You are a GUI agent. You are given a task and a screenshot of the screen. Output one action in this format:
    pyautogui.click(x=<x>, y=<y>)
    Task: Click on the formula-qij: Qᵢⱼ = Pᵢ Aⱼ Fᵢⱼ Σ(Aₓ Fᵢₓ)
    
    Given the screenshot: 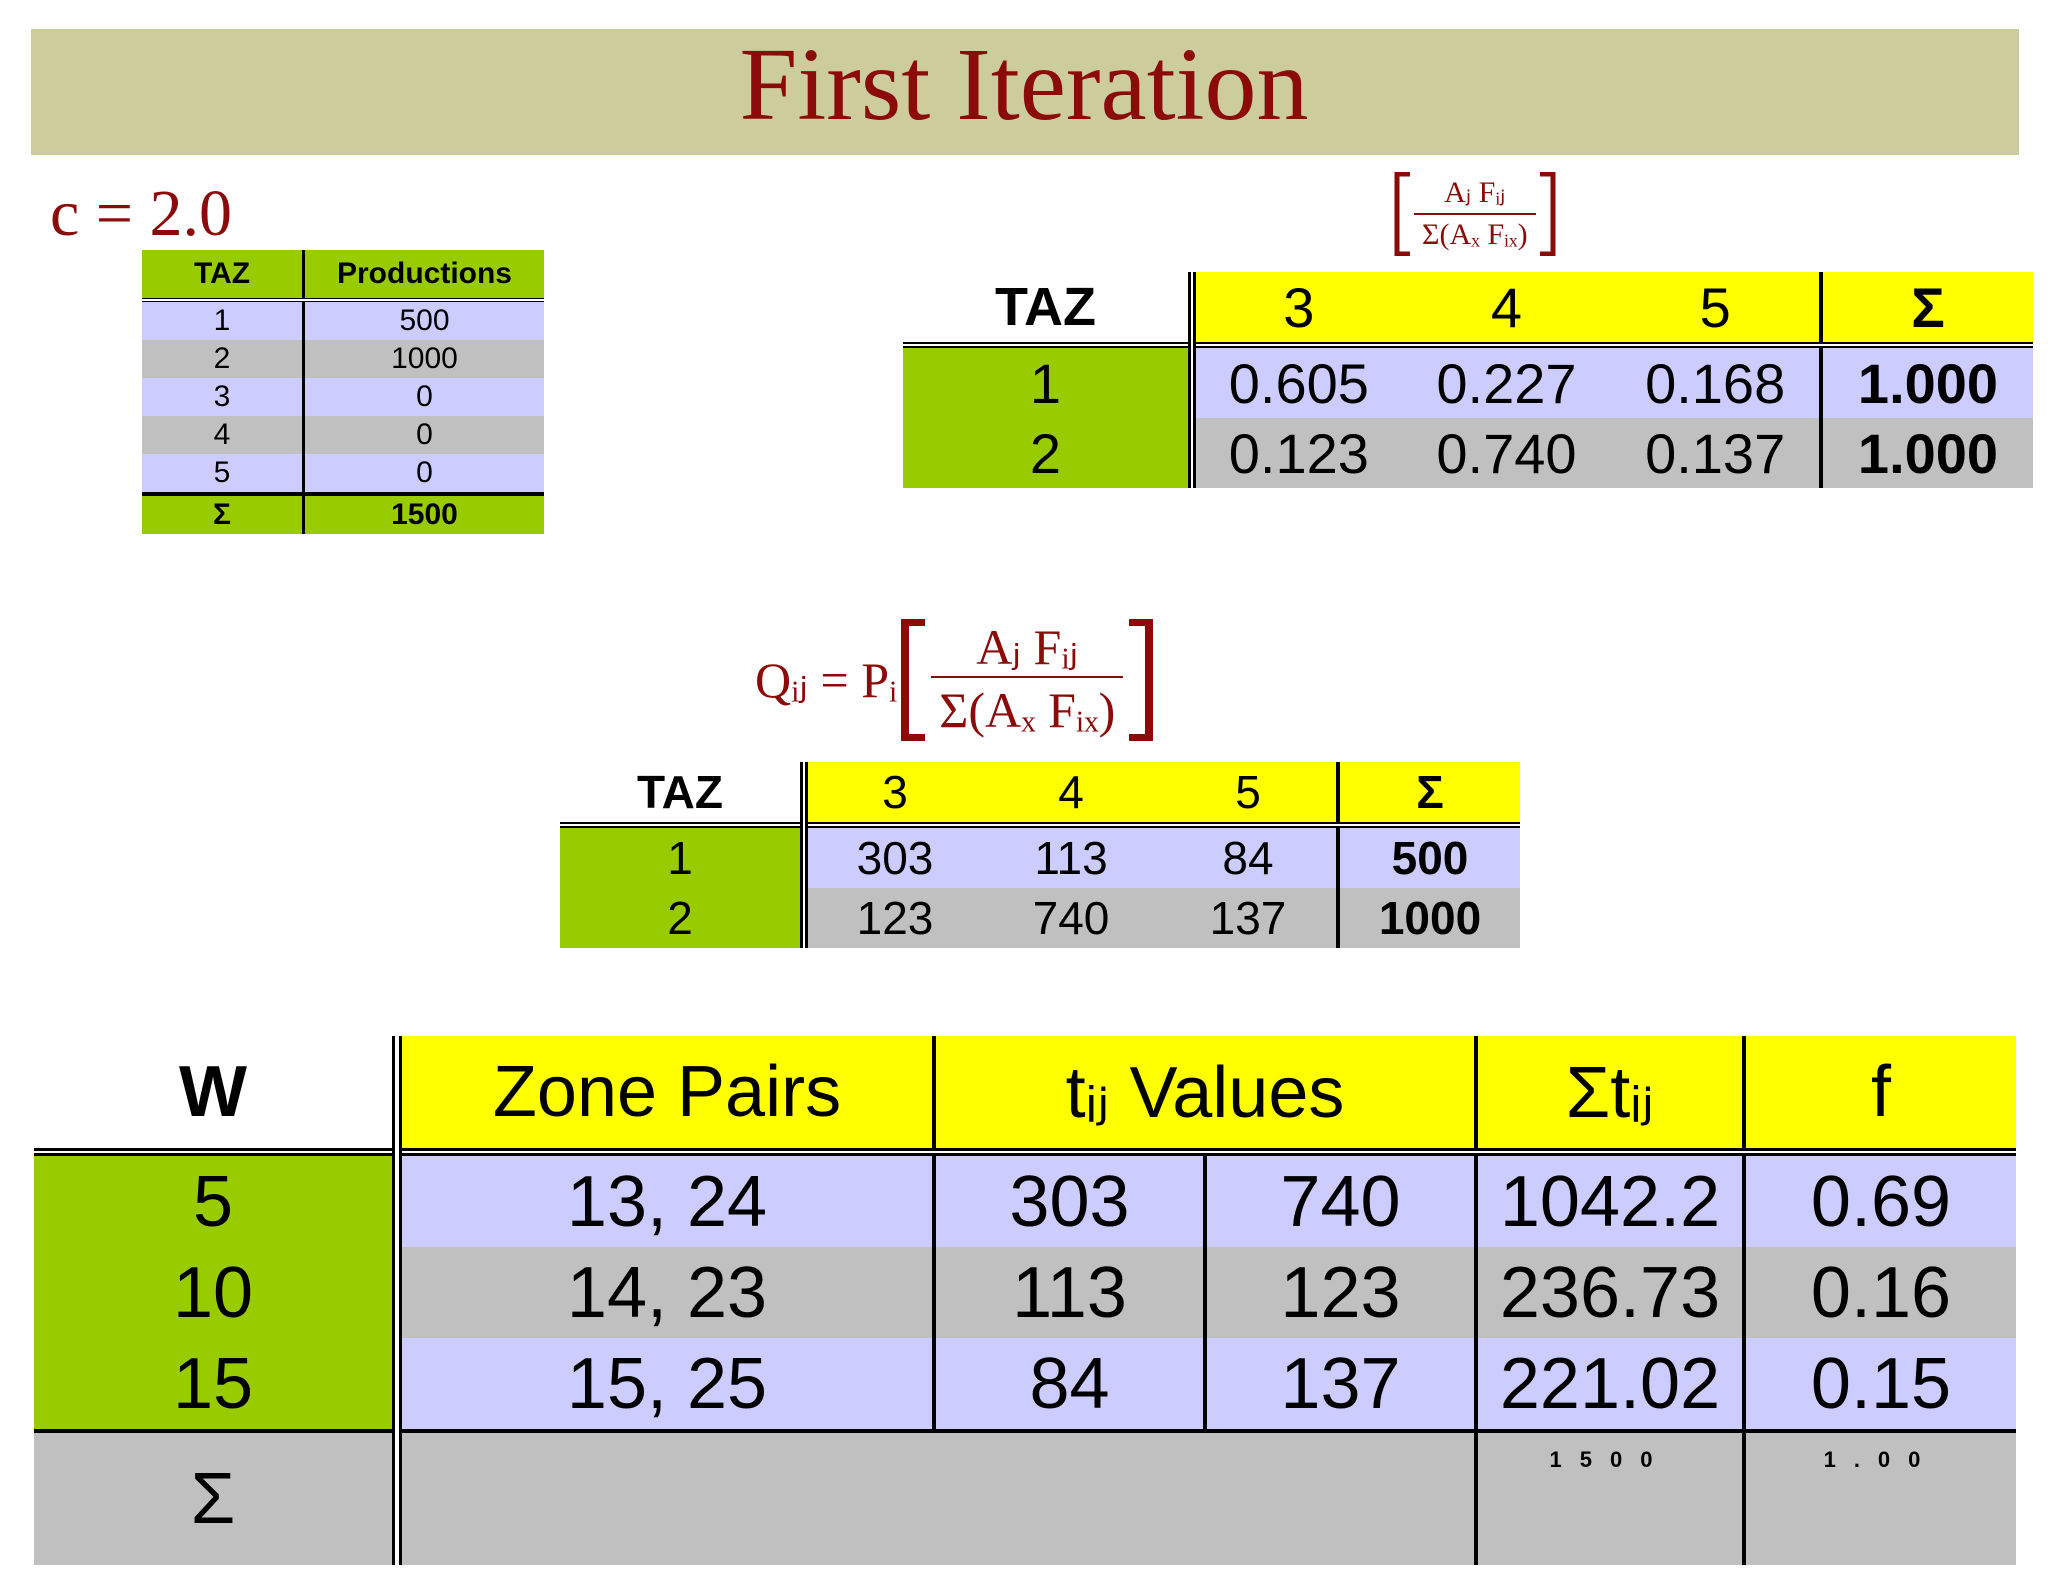 What is the action you would take?
    pyautogui.click(x=995, y=683)
    